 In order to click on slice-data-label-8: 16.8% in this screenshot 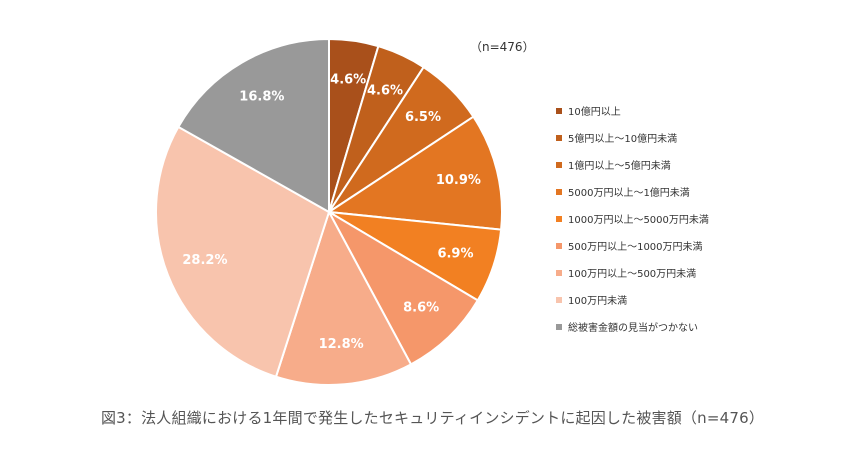, I will do `click(261, 96)`.